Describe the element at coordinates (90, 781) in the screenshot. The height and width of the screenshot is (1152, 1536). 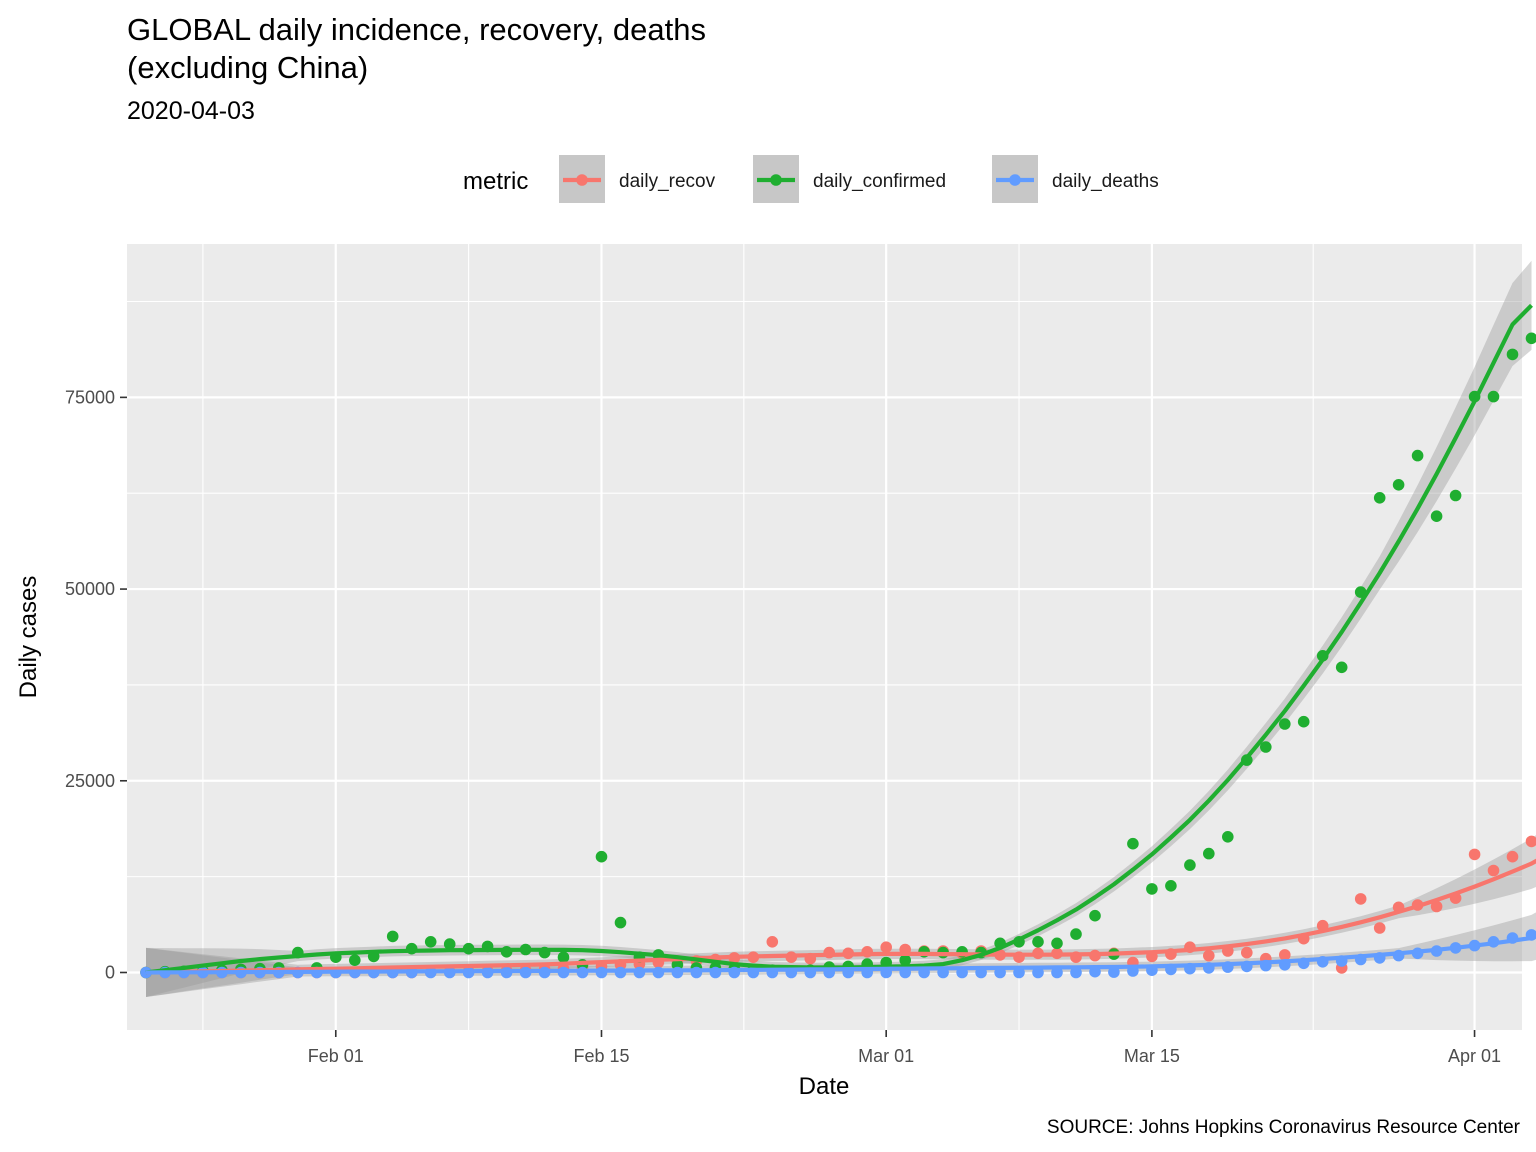
I see `y-tick-label: 25000` at that location.